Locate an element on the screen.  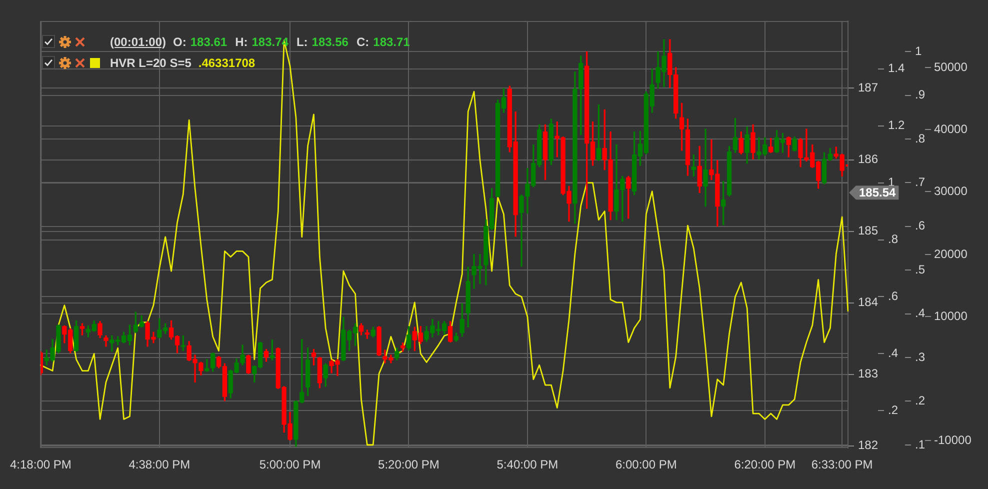
x-tick-label: 5:40:00 PM is located at coordinates (527, 465).